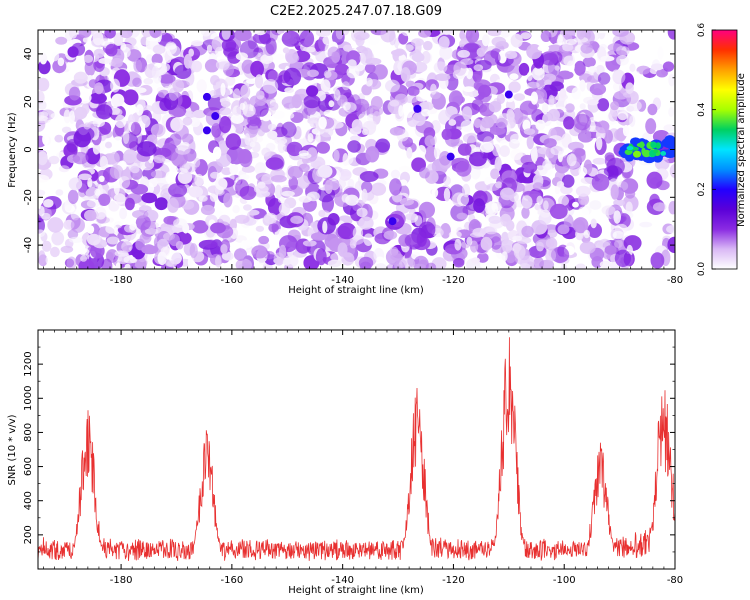 This screenshot has width=750, height=600. I want to click on snr-y-label: SNR (10 * v/v), so click(12, 449).